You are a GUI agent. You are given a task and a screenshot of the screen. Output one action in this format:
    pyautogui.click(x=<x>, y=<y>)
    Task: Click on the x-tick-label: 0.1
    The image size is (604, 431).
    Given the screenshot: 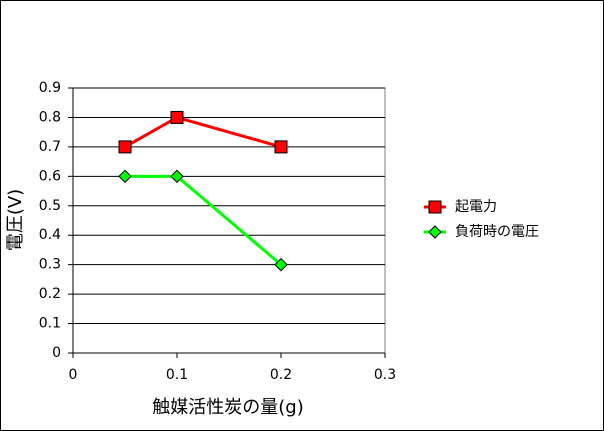 What is the action you would take?
    pyautogui.click(x=177, y=375)
    